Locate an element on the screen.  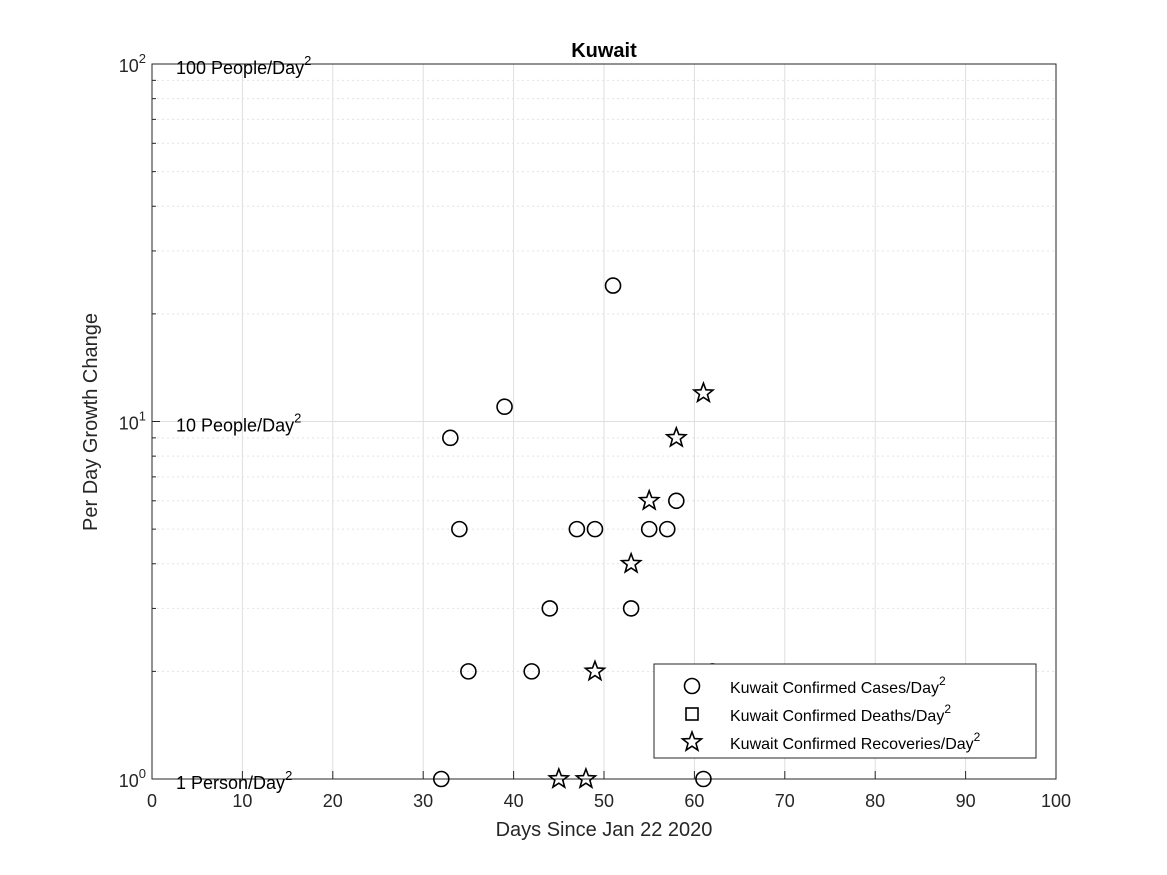
y-tick-labels: 10⁰ 10¹ 10² is located at coordinates (132, 421).